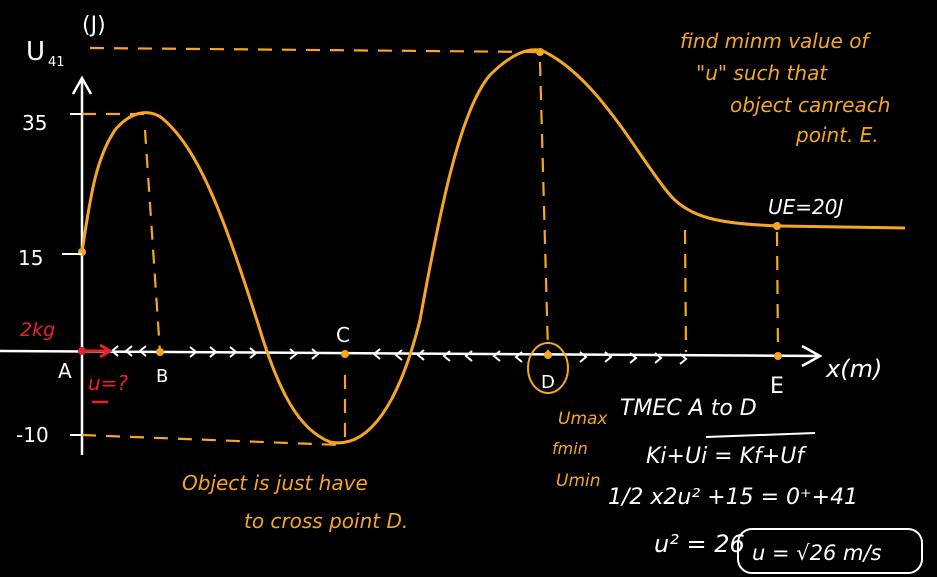 This screenshot has height=577, width=937. Describe the element at coordinates (812, 356) in the screenshot. I see `x-axis-arrowhead` at that location.